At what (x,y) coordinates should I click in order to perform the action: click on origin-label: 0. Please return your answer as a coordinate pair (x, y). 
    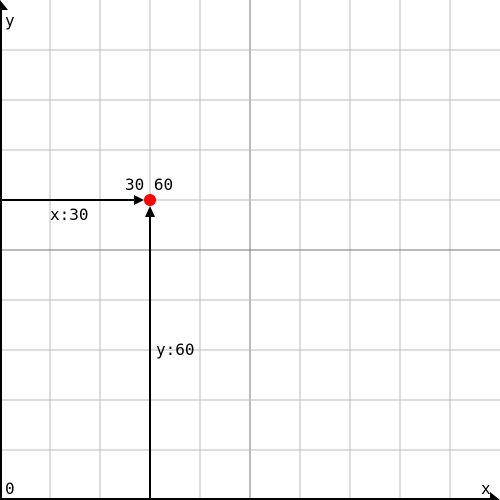
    Looking at the image, I should click on (10, 488).